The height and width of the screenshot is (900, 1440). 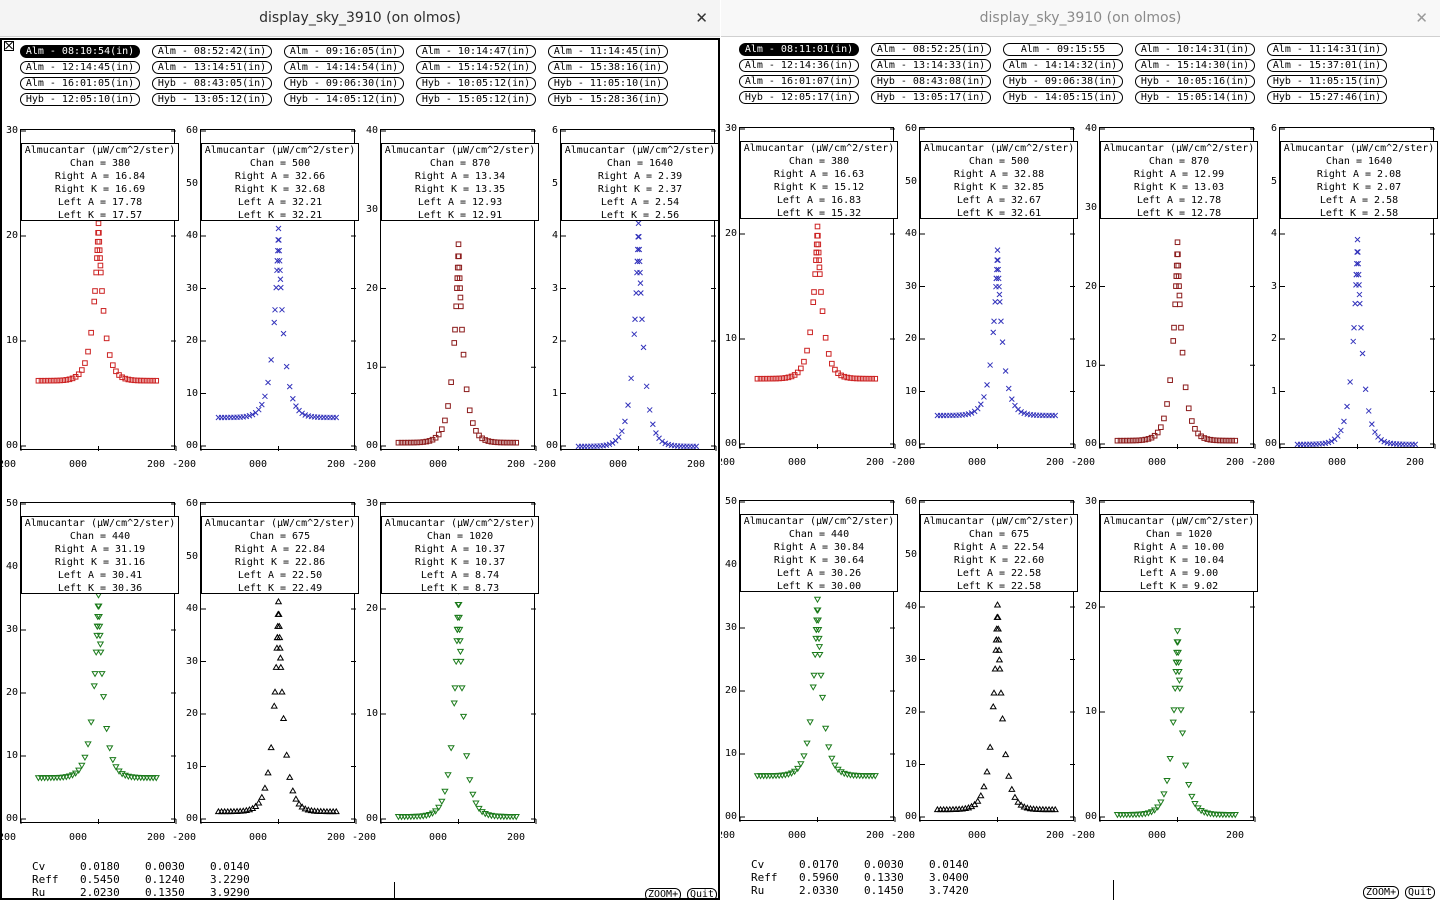 I want to click on scan-button: Alm - 13:14:51(in), so click(x=212, y=67).